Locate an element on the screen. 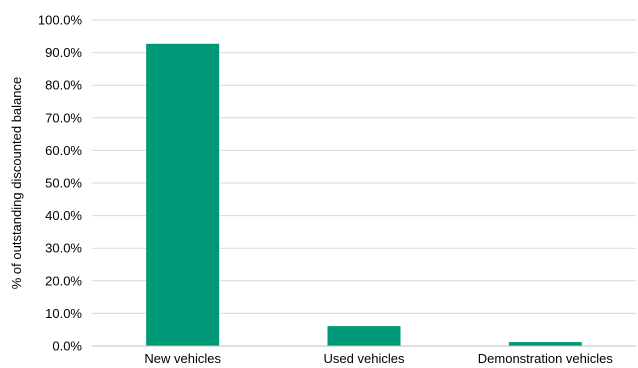 The height and width of the screenshot is (368, 638). y-tick-label: 100.0% is located at coordinates (60, 20).